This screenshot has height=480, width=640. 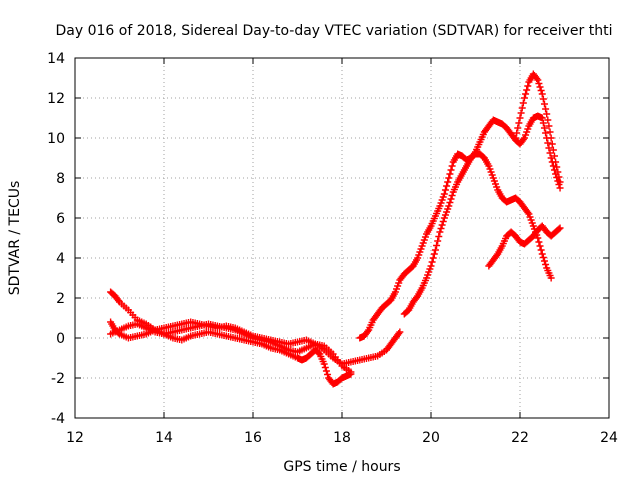 What do you see at coordinates (58, 419) in the screenshot?
I see `y-tick-label: -4` at bounding box center [58, 419].